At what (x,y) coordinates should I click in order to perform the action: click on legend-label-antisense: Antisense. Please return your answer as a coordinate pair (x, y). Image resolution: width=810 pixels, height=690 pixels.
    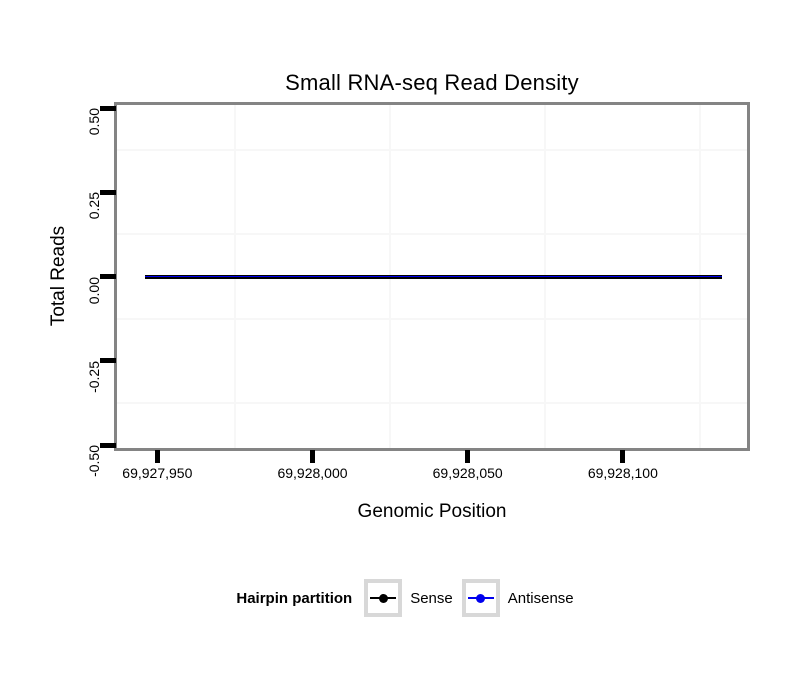
    Looking at the image, I should click on (540, 598).